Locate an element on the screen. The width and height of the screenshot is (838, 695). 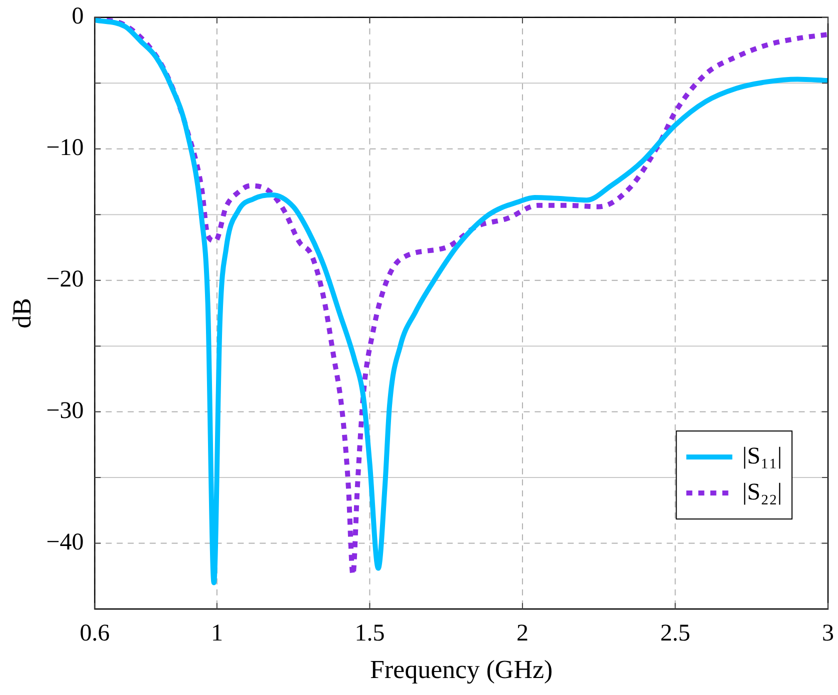
x-tick-label: 3 is located at coordinates (828, 633).